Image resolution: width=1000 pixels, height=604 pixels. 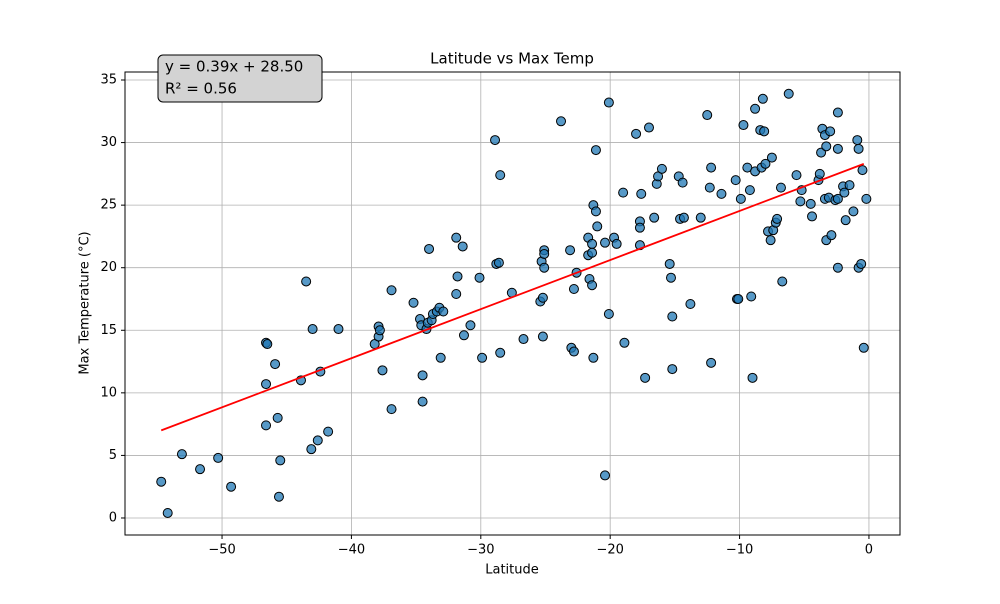 What do you see at coordinates (108, 267) in the screenshot?
I see `y-tick-label: 20` at bounding box center [108, 267].